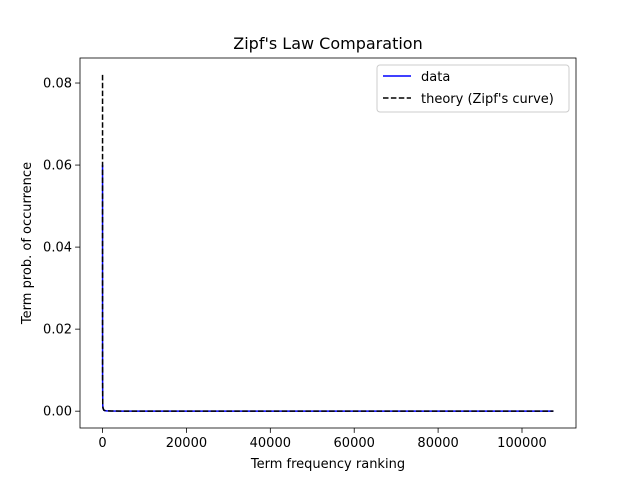  I want to click on x-axis-label: Term frequency ranking, so click(327, 464).